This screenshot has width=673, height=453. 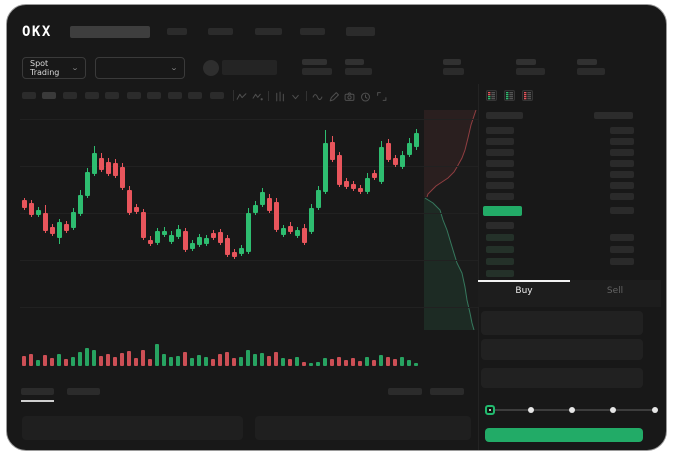 I want to click on amount-slider-handle, so click(x=490, y=410).